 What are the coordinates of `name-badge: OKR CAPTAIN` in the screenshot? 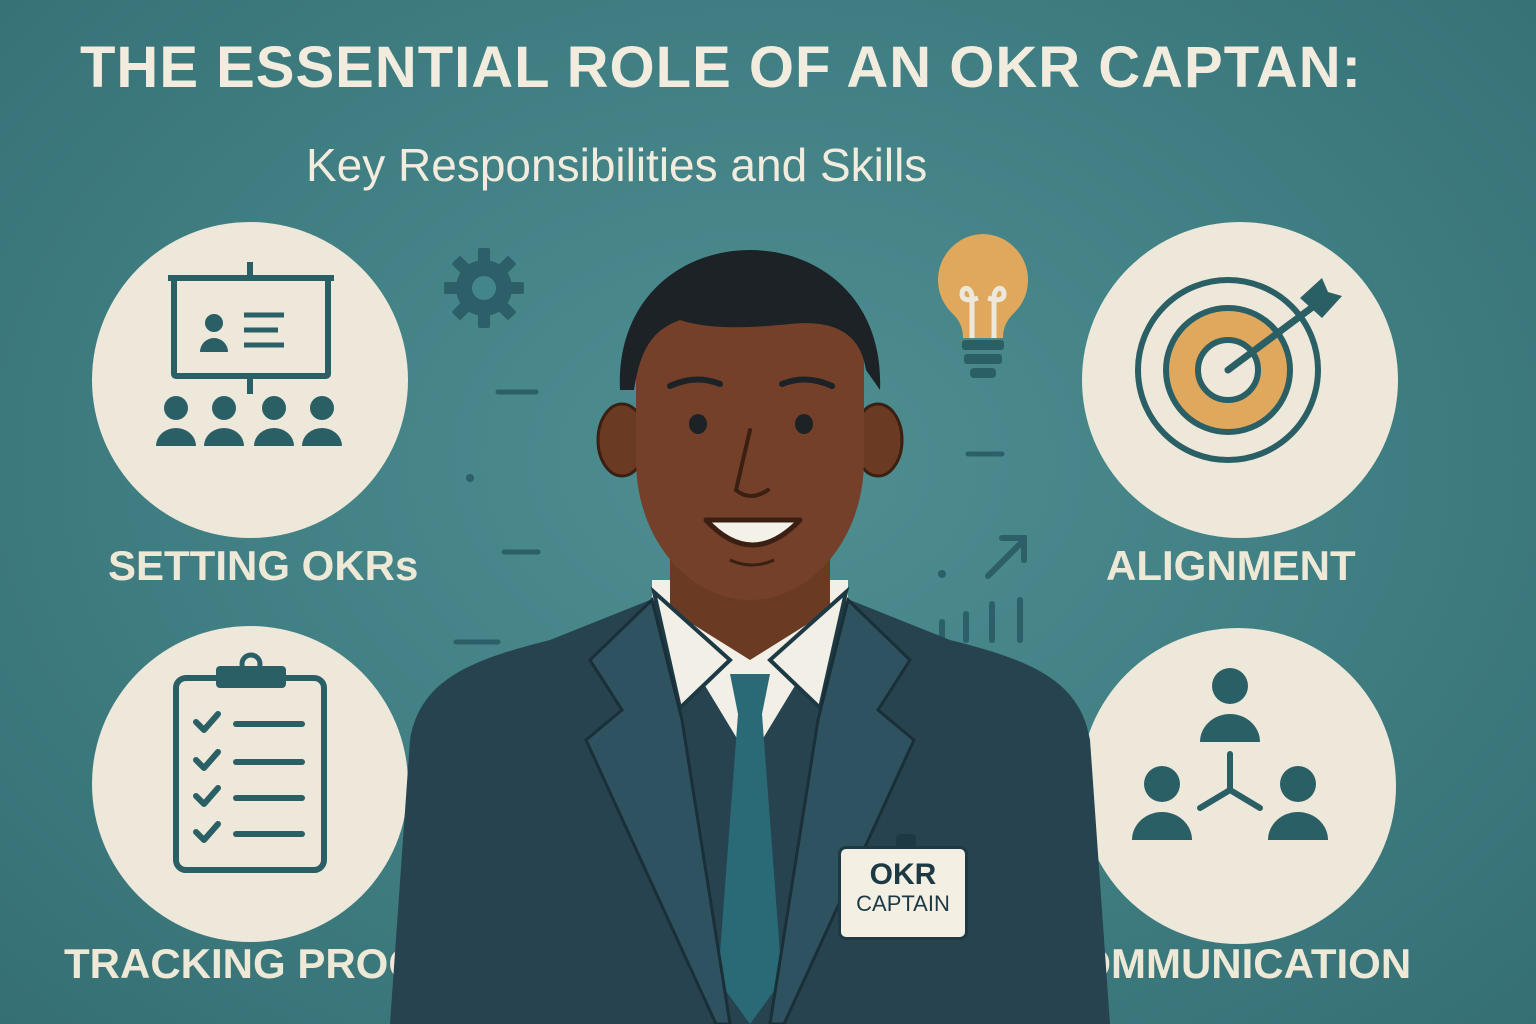 It's located at (903, 893).